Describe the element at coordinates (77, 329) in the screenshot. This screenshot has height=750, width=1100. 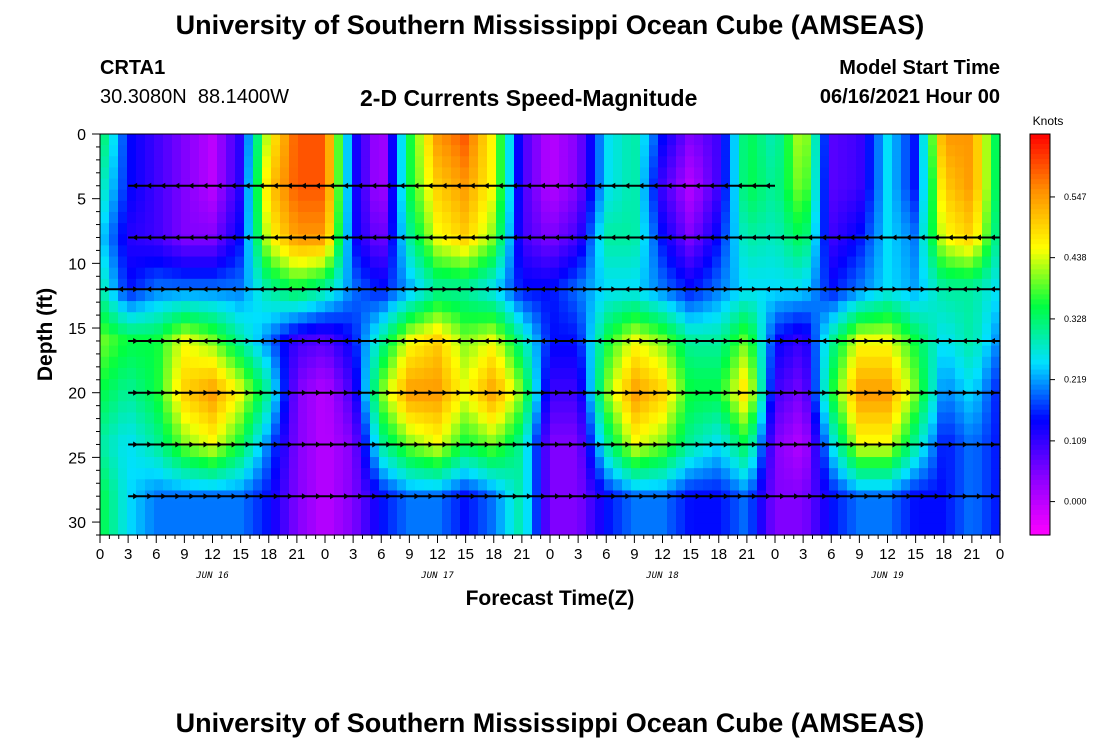
I see `y-tick-label: 15` at that location.